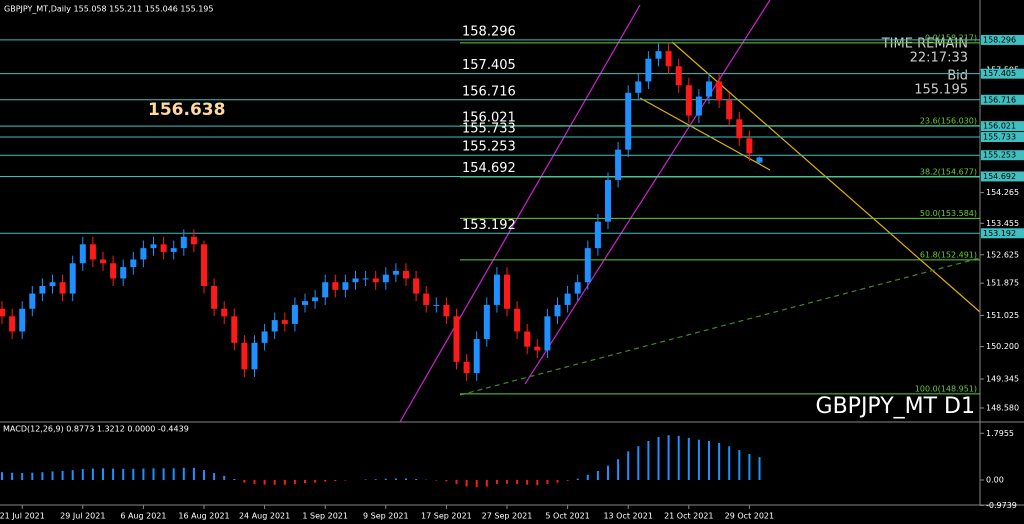  Describe the element at coordinates (705, 134) in the screenshot. I see `trend-line` at that location.